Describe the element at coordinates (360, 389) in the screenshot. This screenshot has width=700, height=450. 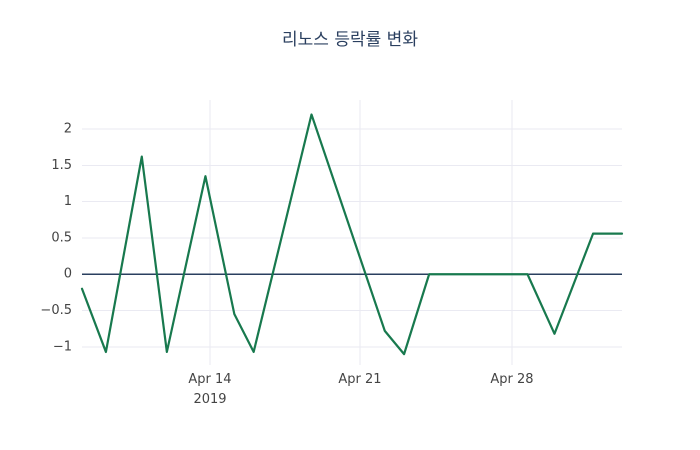
I see `x-axis-tick-labels: Apr 14 2019 Apr 21 Apr 28` at that location.